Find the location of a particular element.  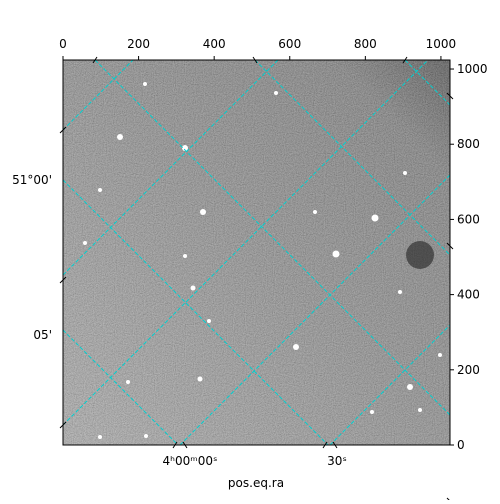

y-tick-label: 1000 is located at coordinates (472, 69).